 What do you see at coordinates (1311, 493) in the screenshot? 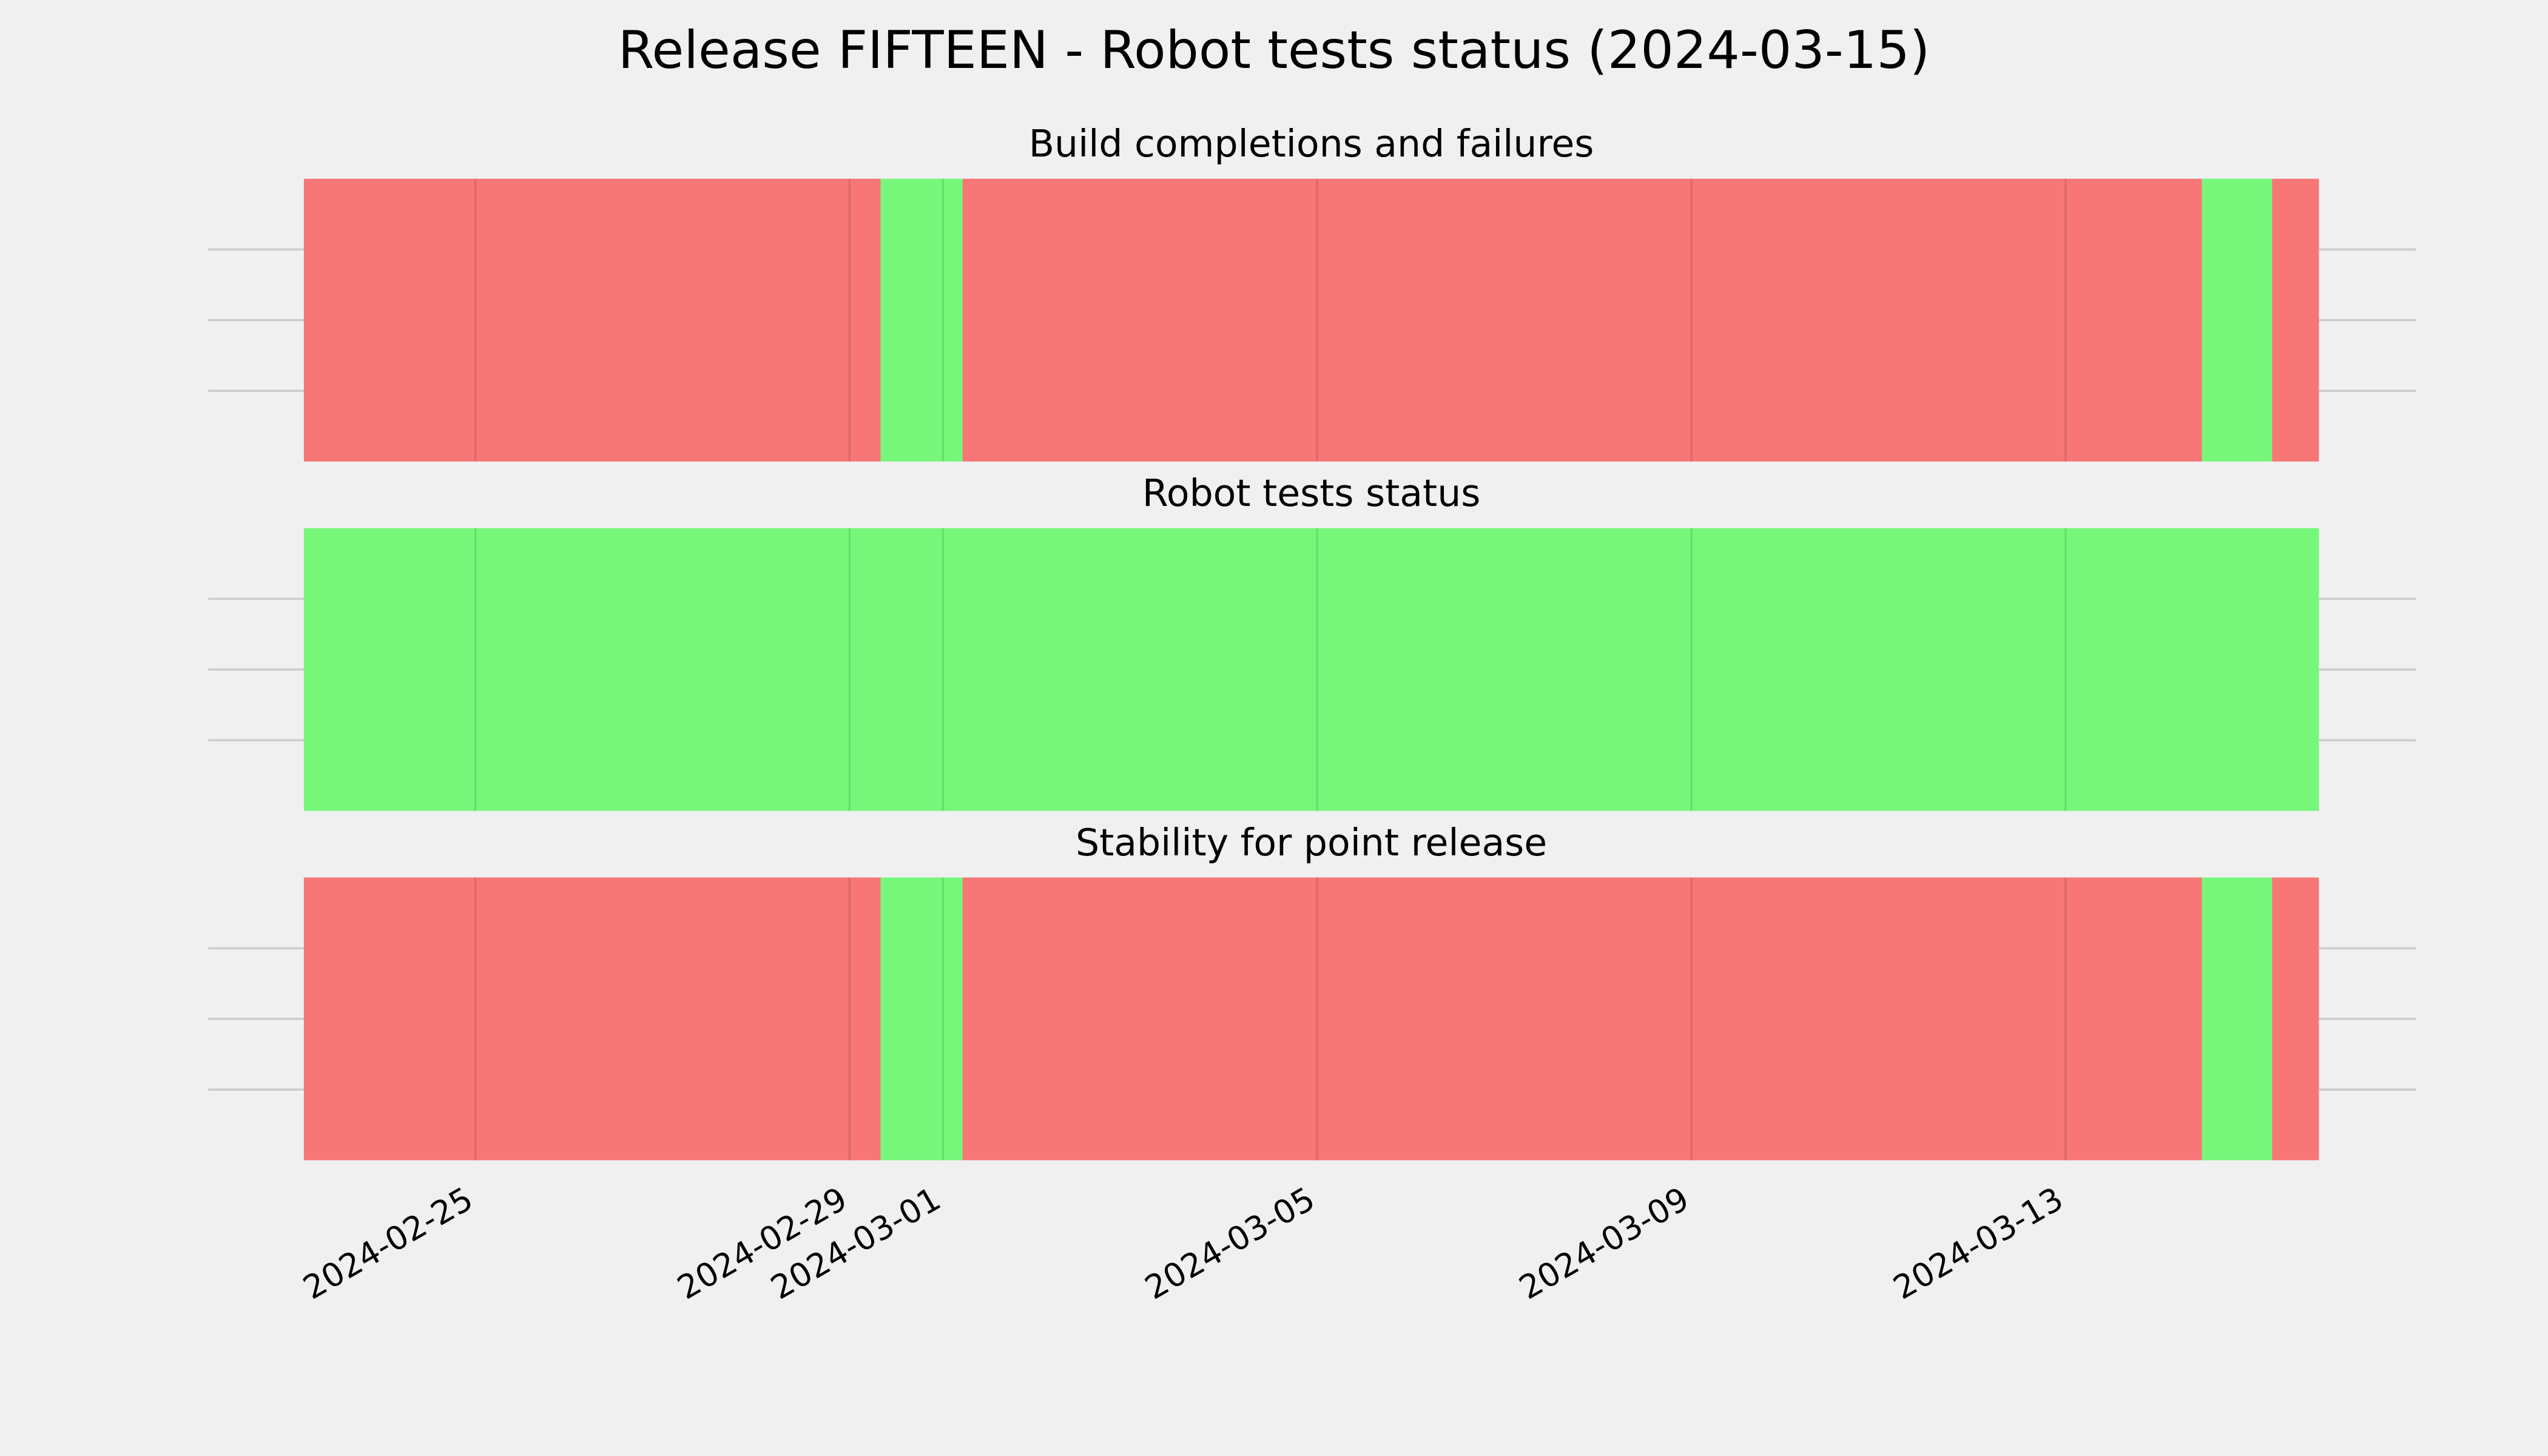
I see `panel-title: Robot tests status` at bounding box center [1311, 493].